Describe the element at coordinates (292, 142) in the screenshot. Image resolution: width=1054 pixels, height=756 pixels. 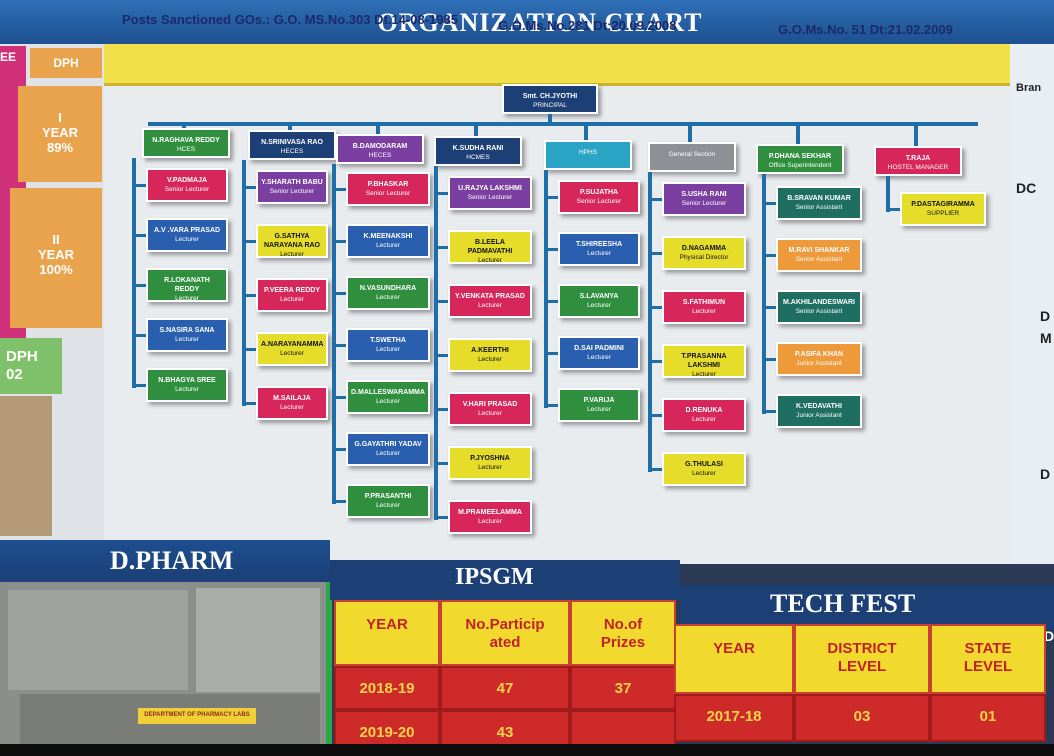
I see `person-name: N.SRINIVASA RAO` at that location.